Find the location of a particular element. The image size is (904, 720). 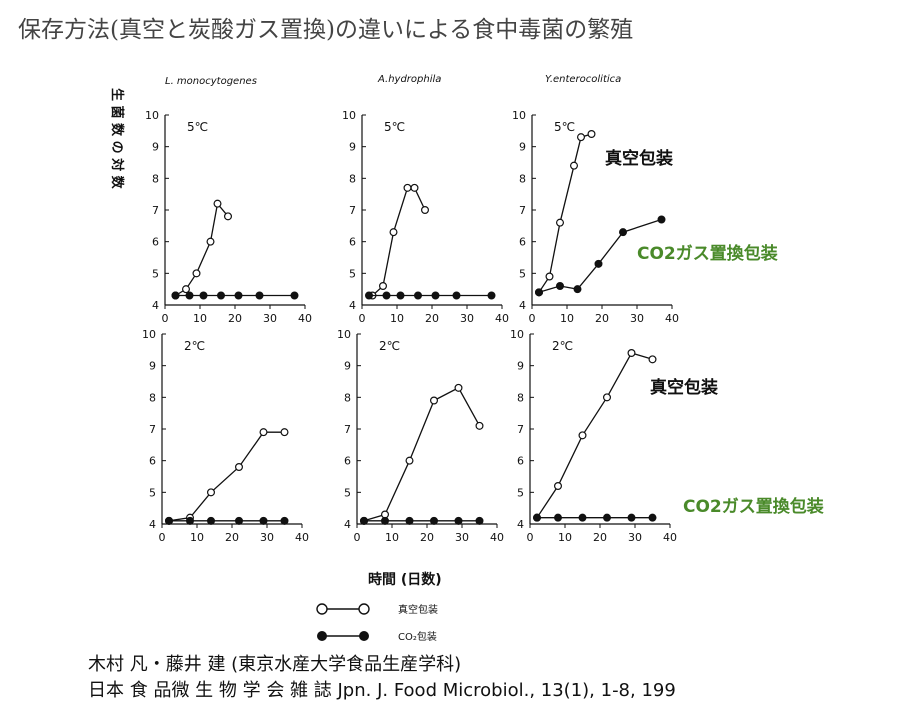

panel-aeromonas-5c: 4 5 6 7 8 9 10 0 10 20 30 40 5℃ is located at coordinates (425, 217).